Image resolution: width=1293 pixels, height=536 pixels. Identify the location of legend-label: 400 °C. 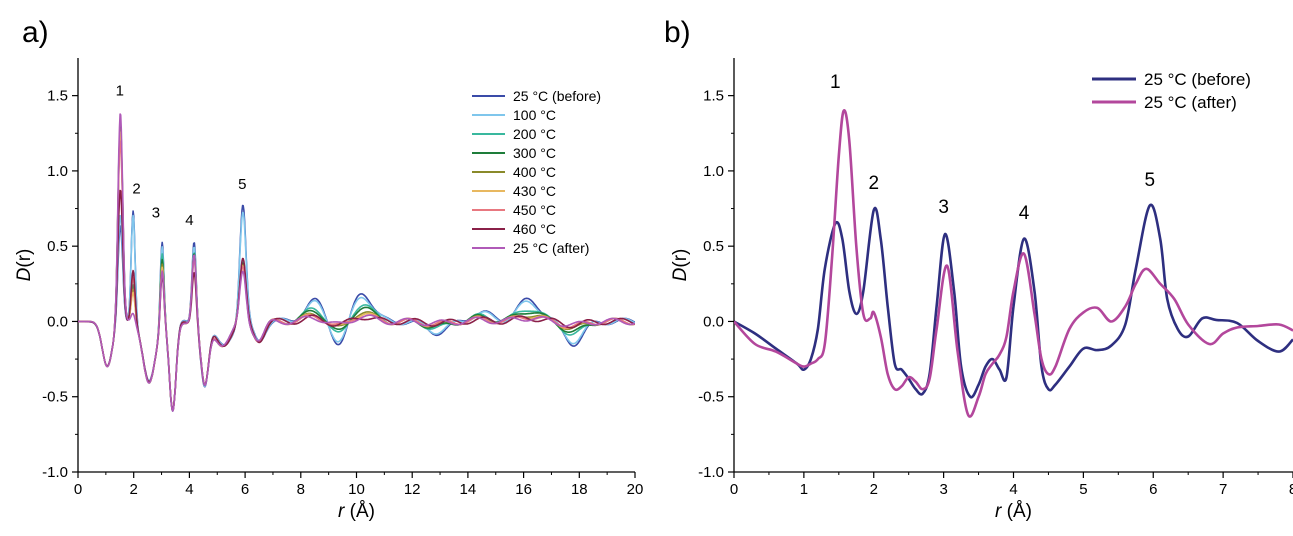
(534, 172).